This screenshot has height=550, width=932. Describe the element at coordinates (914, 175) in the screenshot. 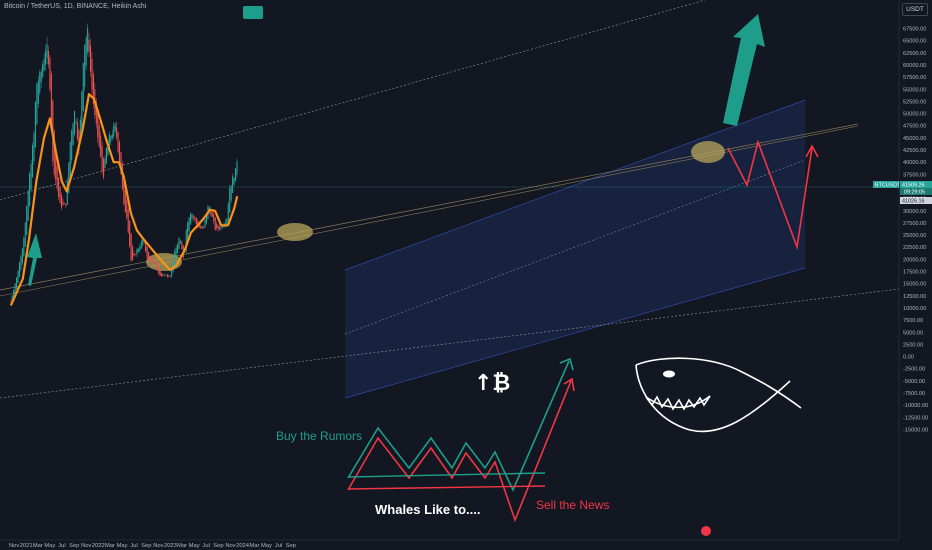

I see `y-tick-label: 37500.00` at that location.